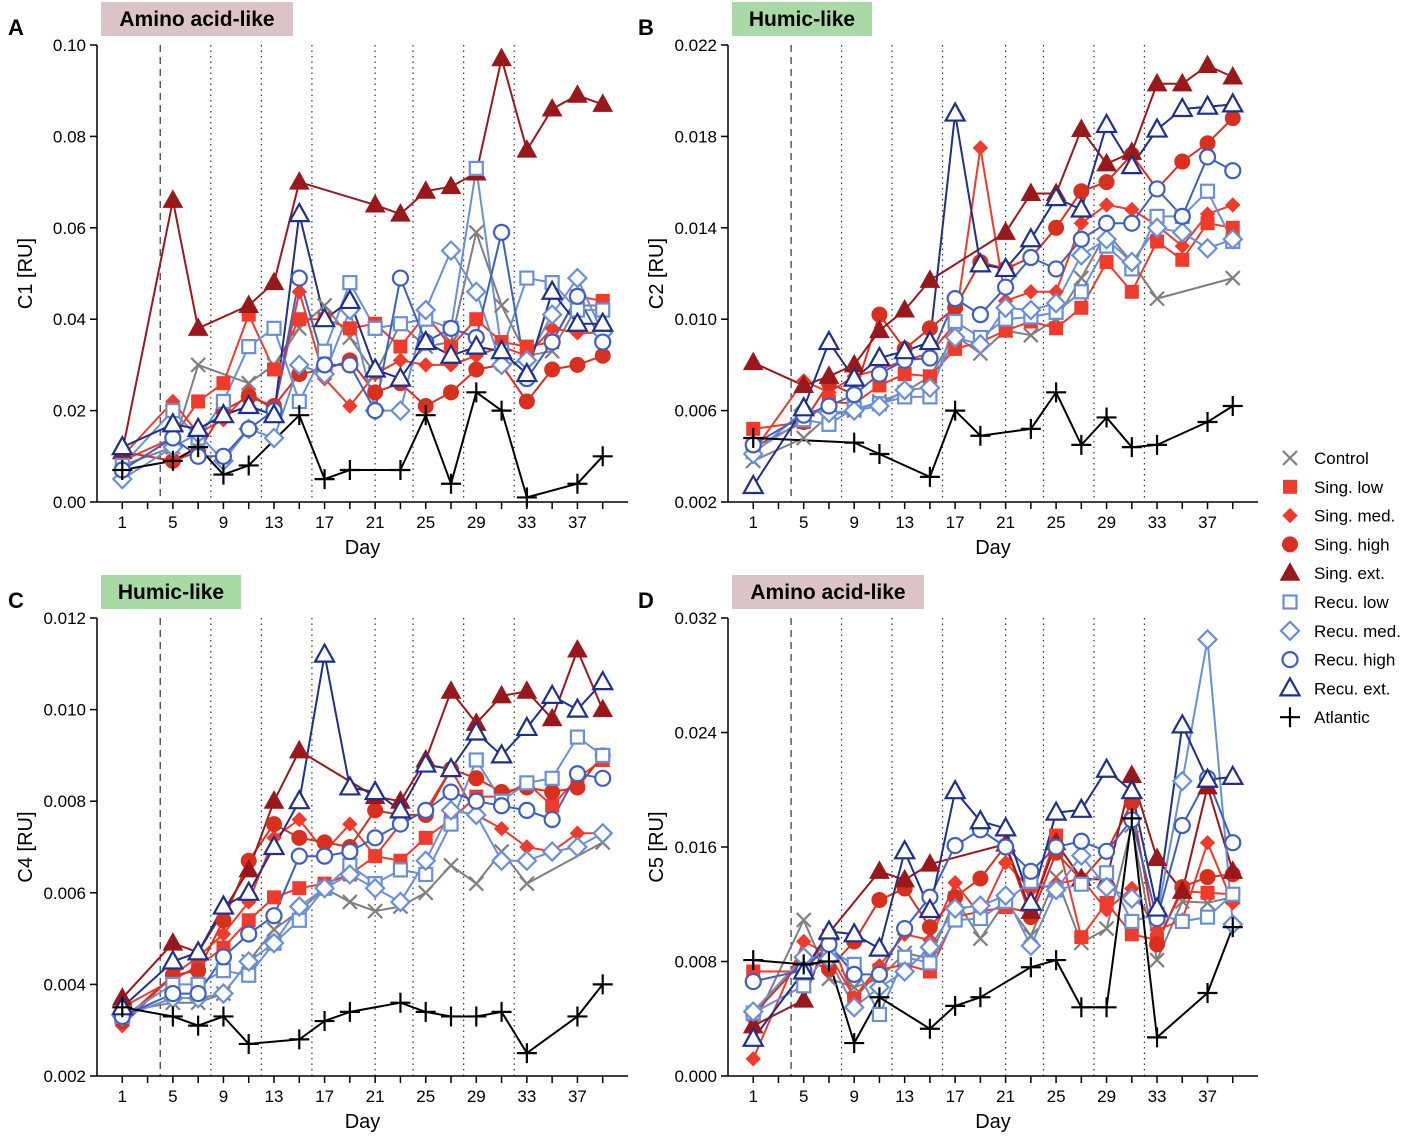  I want to click on x-tick-label: 29, so click(1106, 522).